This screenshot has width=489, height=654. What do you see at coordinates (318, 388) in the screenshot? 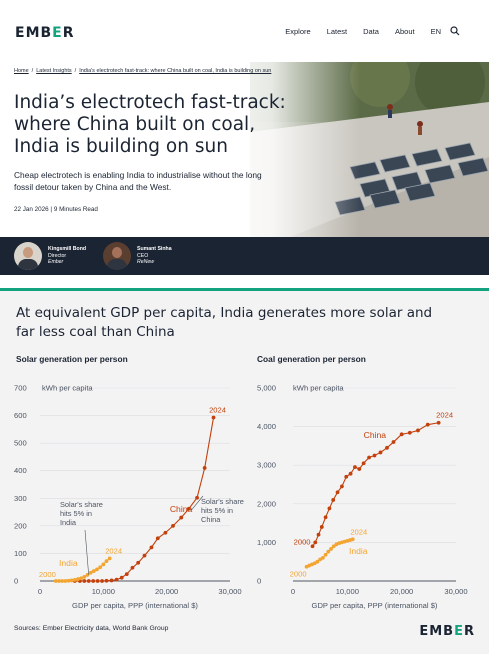
I see `y-axis-label: kWh per capita` at bounding box center [318, 388].